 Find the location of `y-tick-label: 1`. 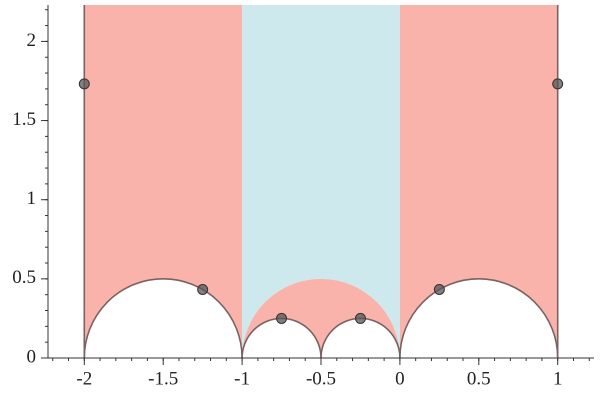

y-tick-label: 1 is located at coordinates (32, 198).